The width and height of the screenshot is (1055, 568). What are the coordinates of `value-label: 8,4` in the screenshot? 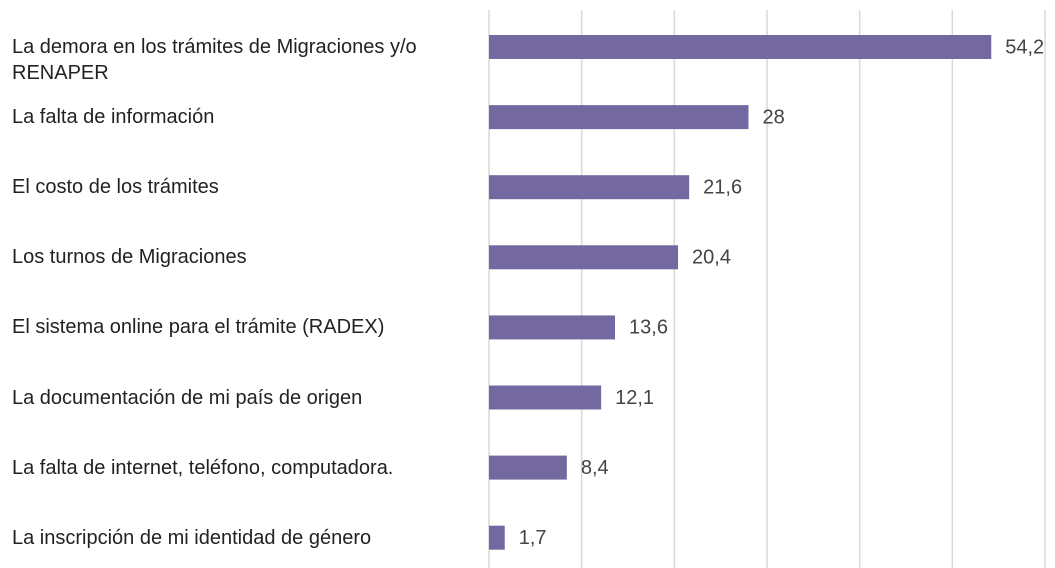 It's located at (595, 468).